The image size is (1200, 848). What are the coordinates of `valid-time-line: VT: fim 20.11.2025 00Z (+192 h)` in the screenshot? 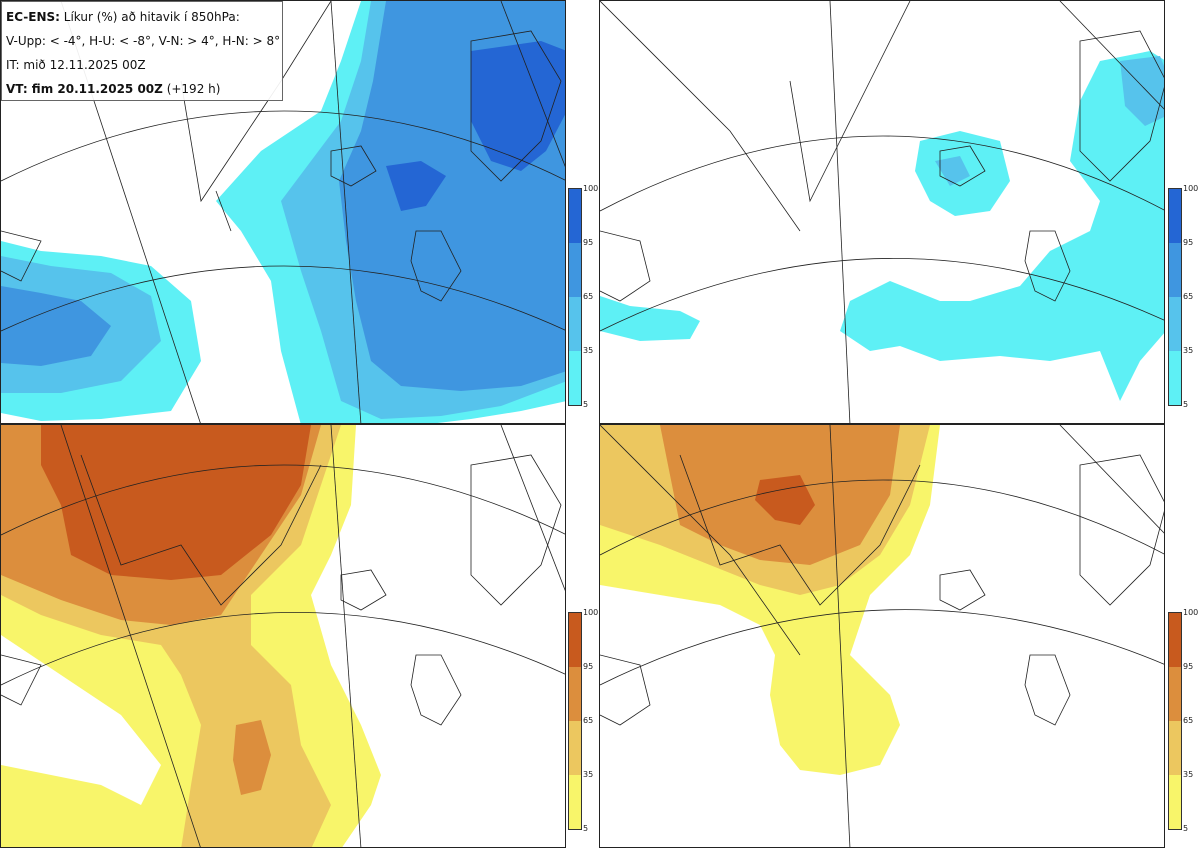 It's located at (142, 92).